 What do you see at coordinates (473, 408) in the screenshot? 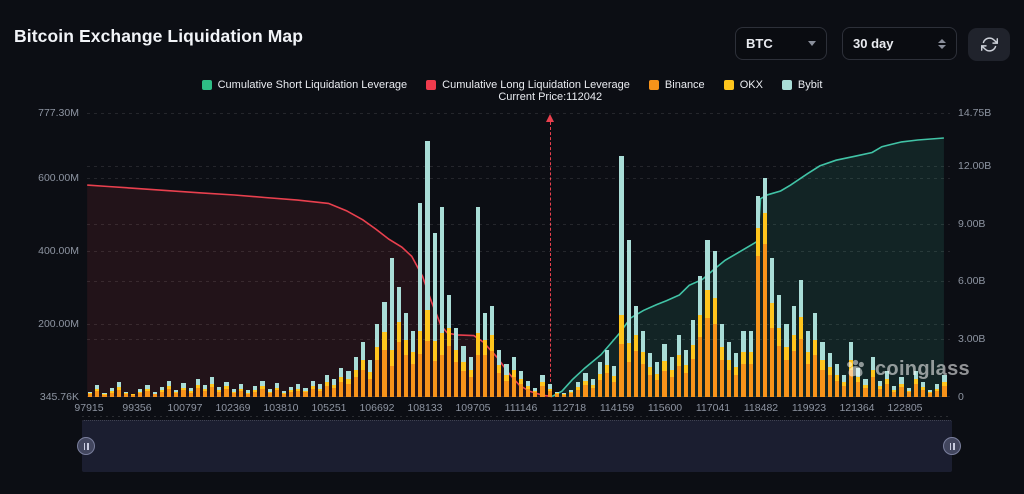
I see `x-axis-label: 109705` at bounding box center [473, 408].